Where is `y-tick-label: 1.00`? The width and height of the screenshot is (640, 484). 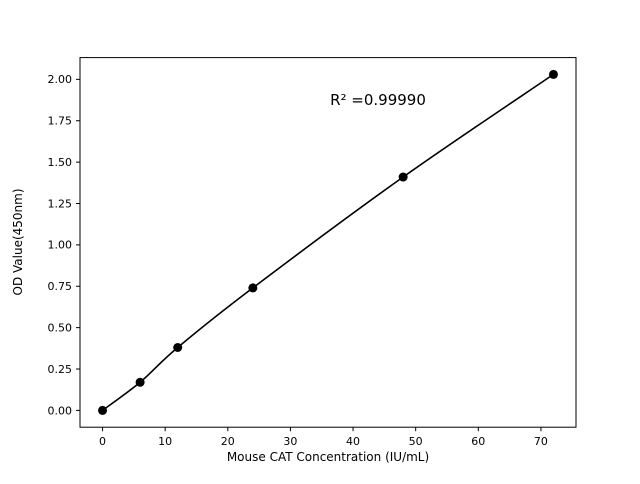 y-tick-label: 1.00 is located at coordinates (60, 245).